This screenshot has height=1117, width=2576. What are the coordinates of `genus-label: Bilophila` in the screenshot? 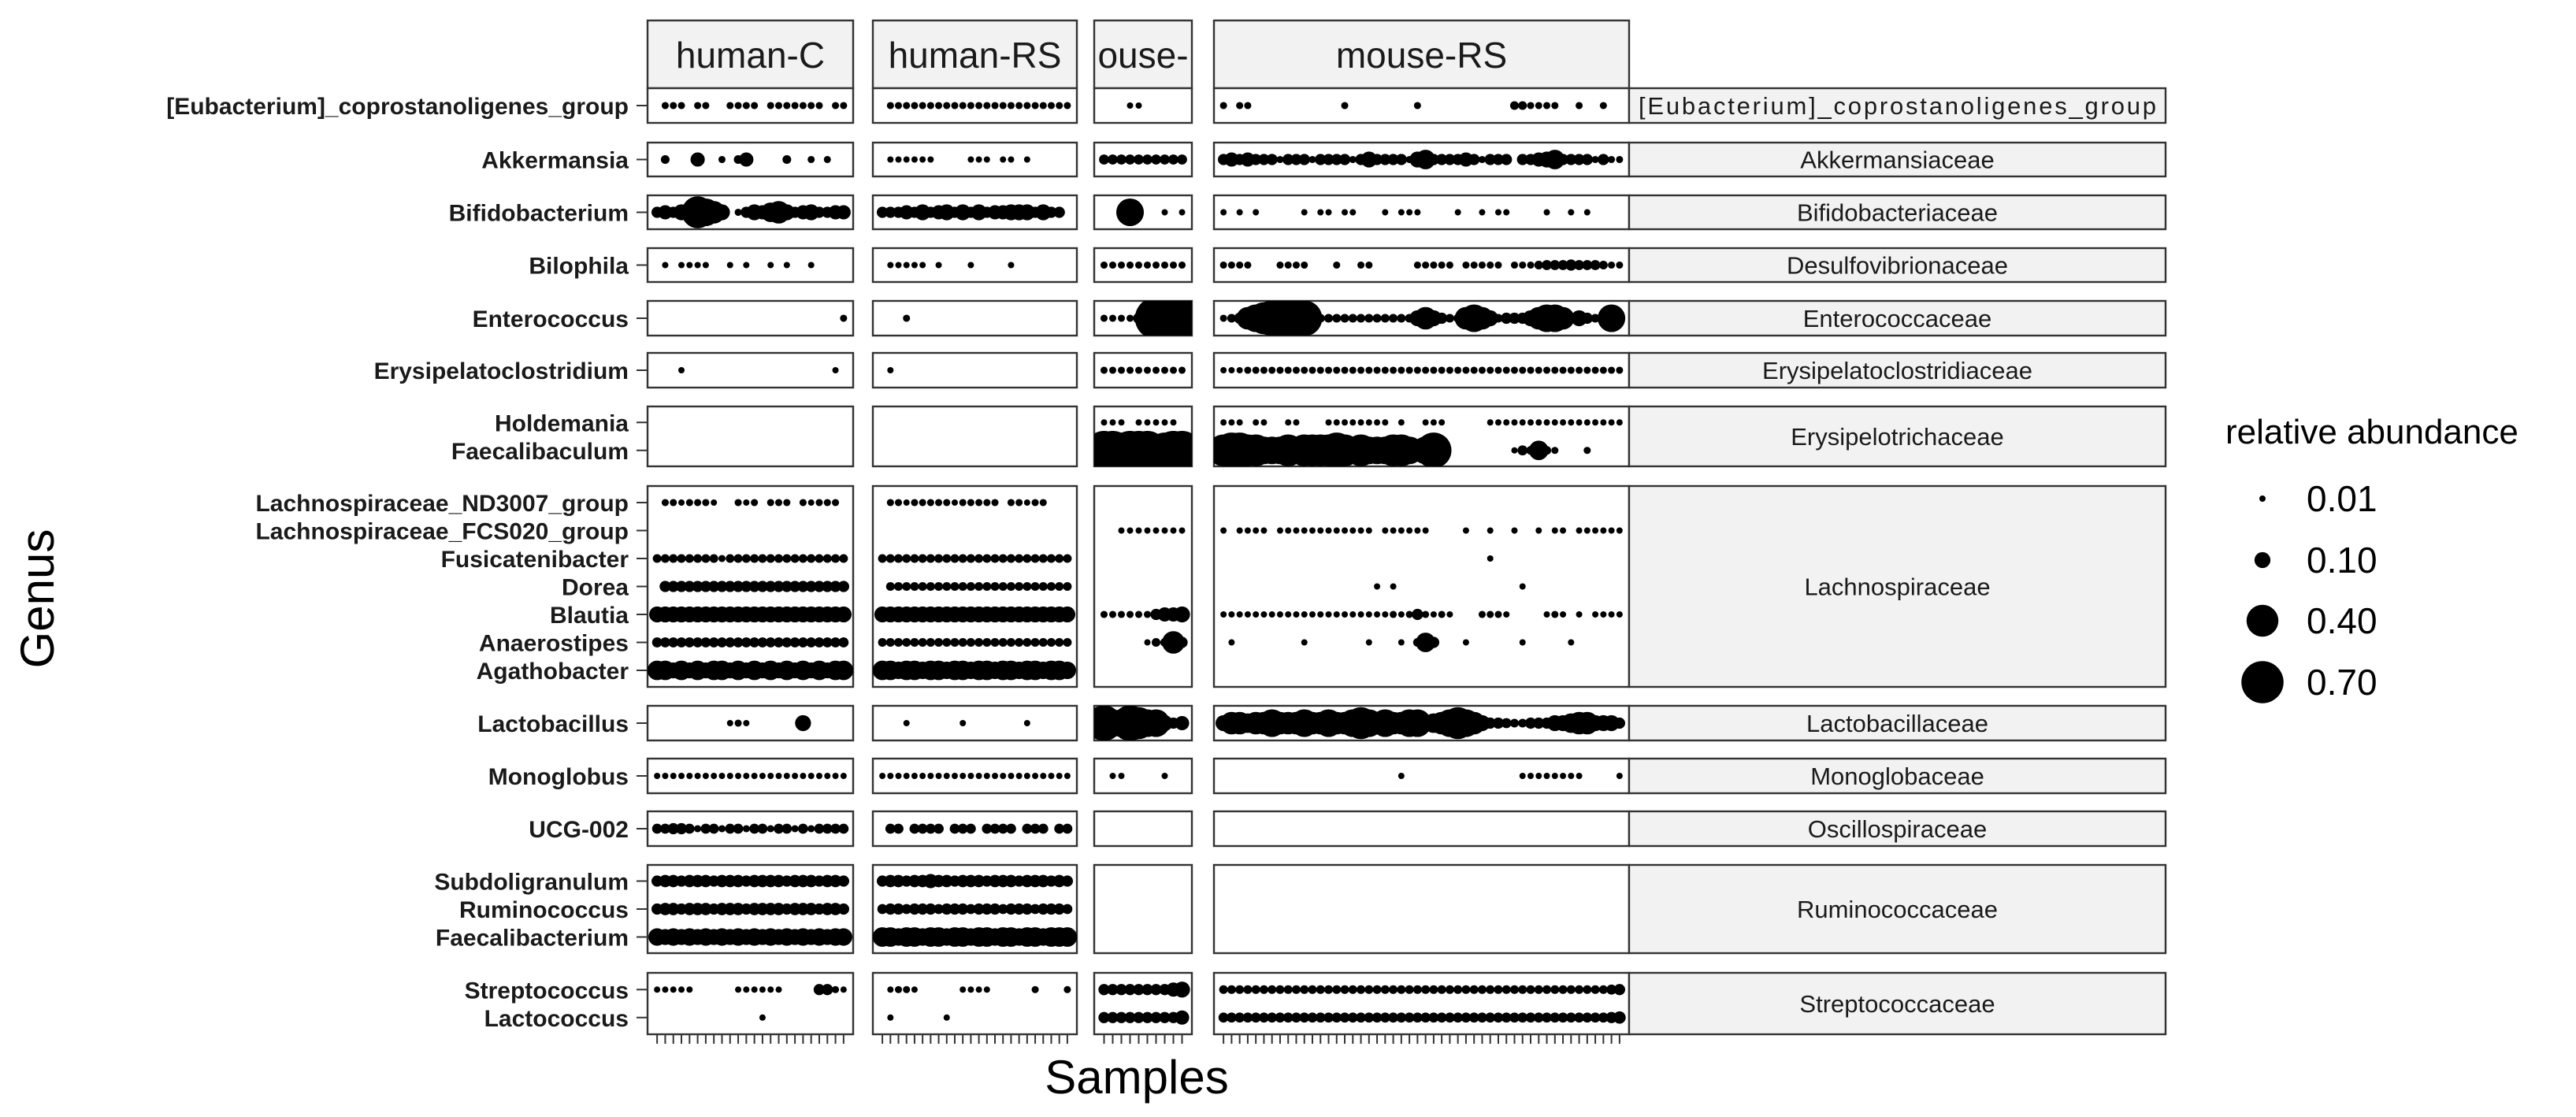 It's located at (579, 267).